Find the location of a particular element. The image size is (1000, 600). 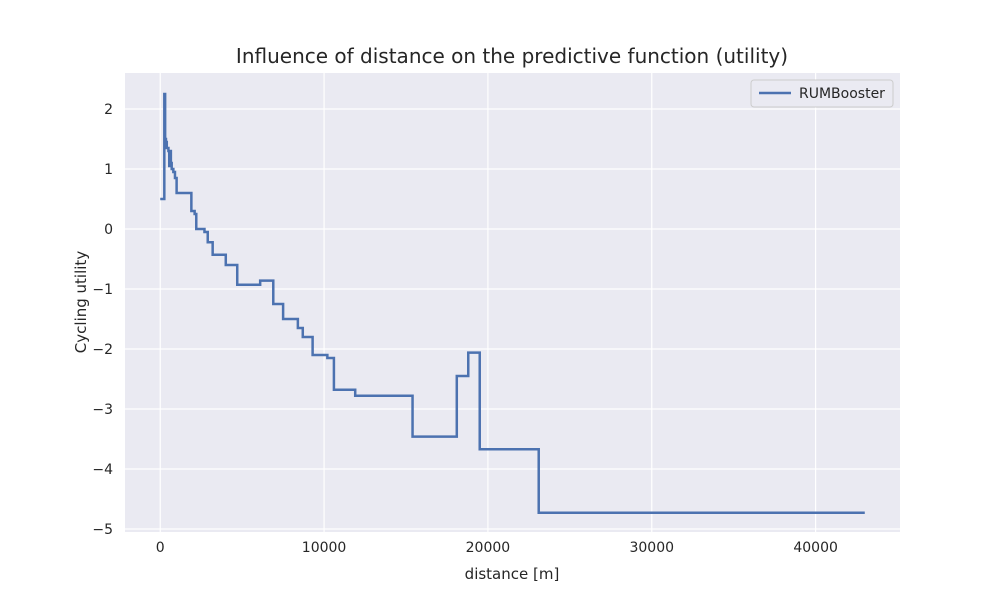

x-tick-label: 30000 is located at coordinates (651, 548).